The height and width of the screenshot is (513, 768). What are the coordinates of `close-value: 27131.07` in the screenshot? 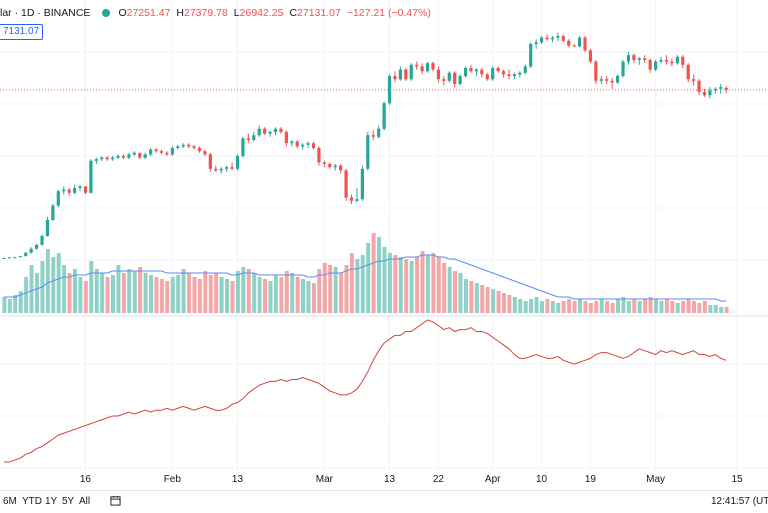 It's located at (319, 13).